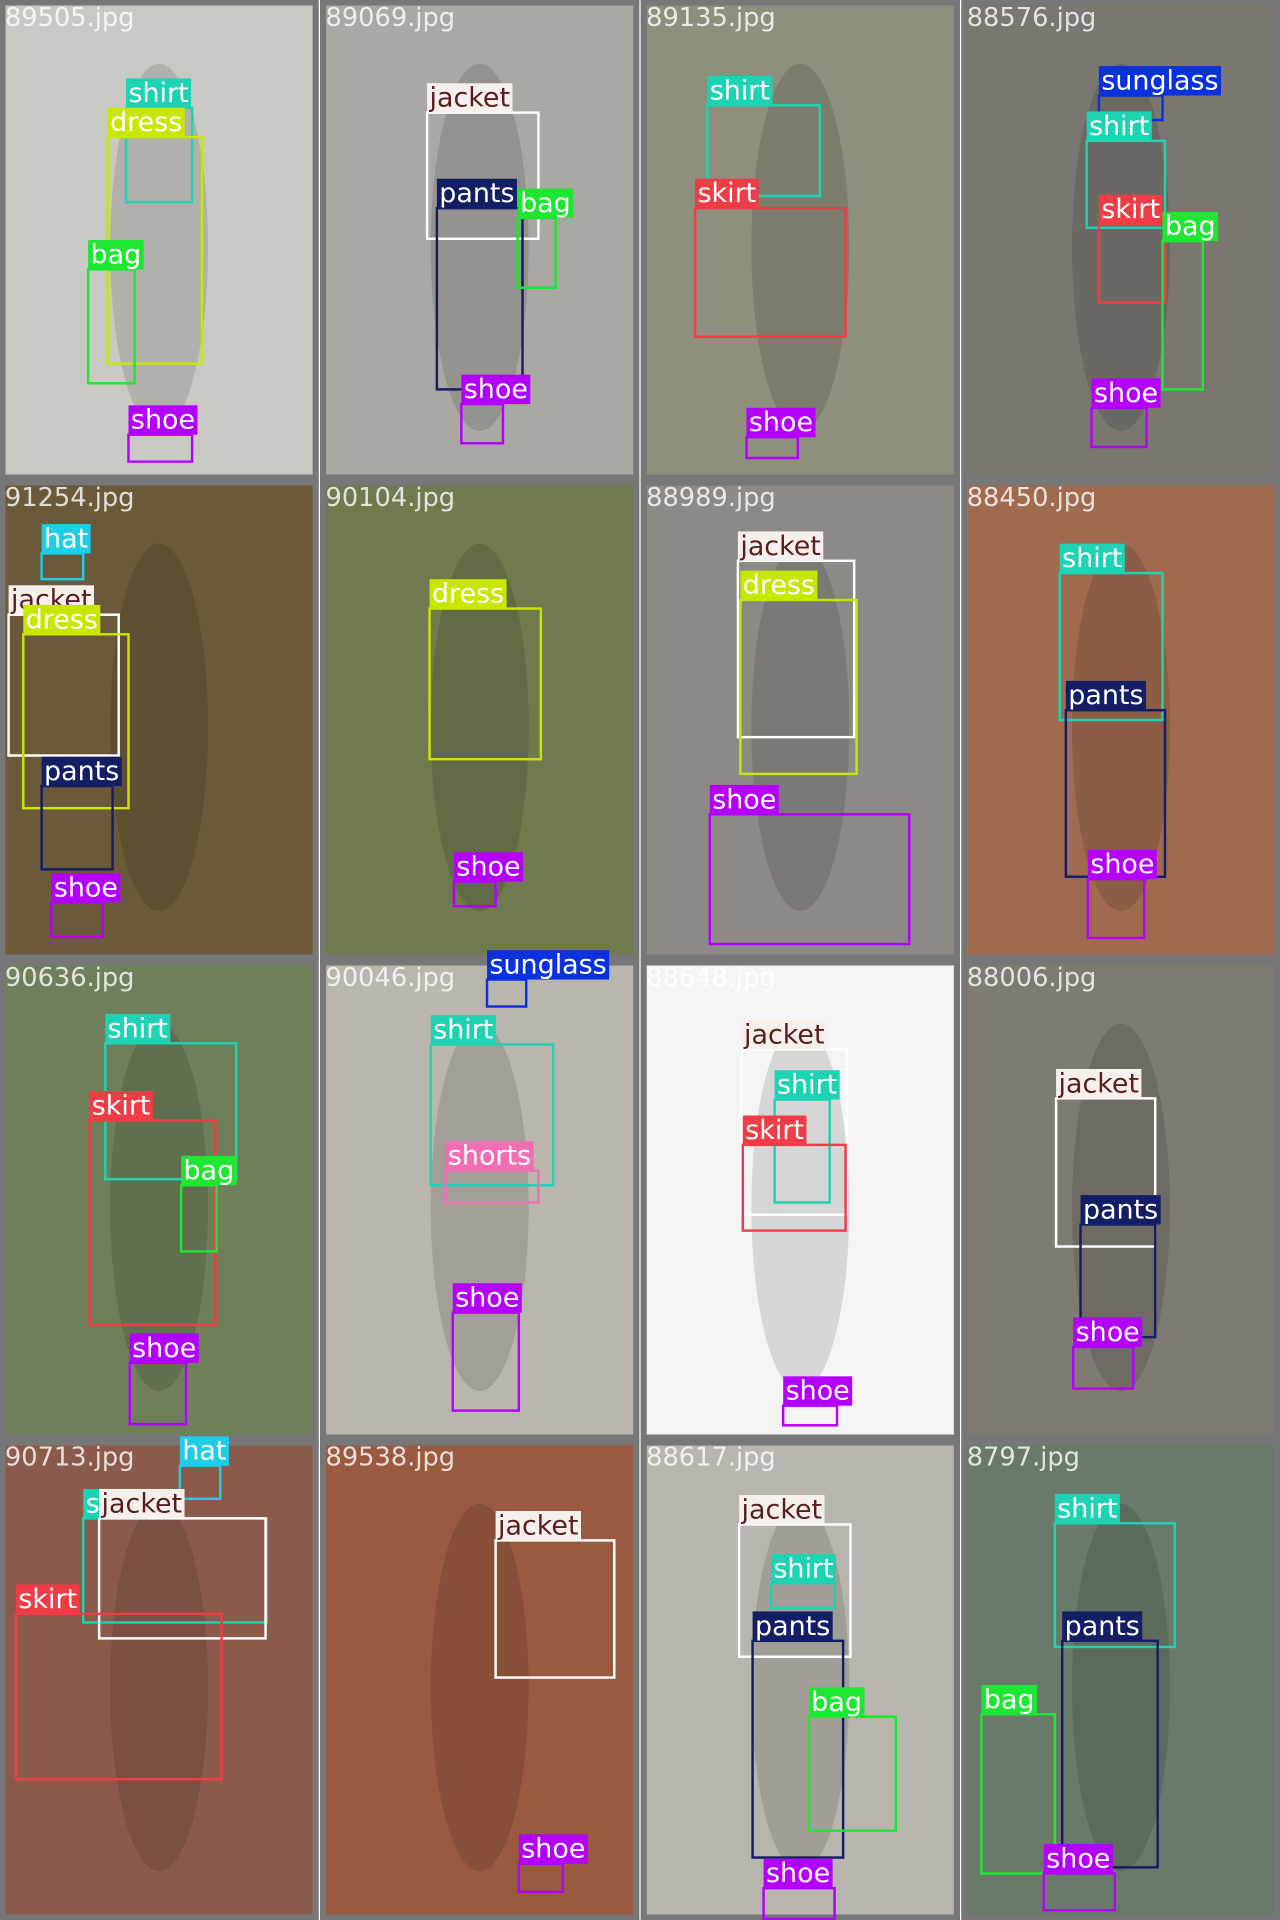 The width and height of the screenshot is (1280, 1920). Describe the element at coordinates (391, 498) in the screenshot. I see `filename: 90104.jpg` at that location.